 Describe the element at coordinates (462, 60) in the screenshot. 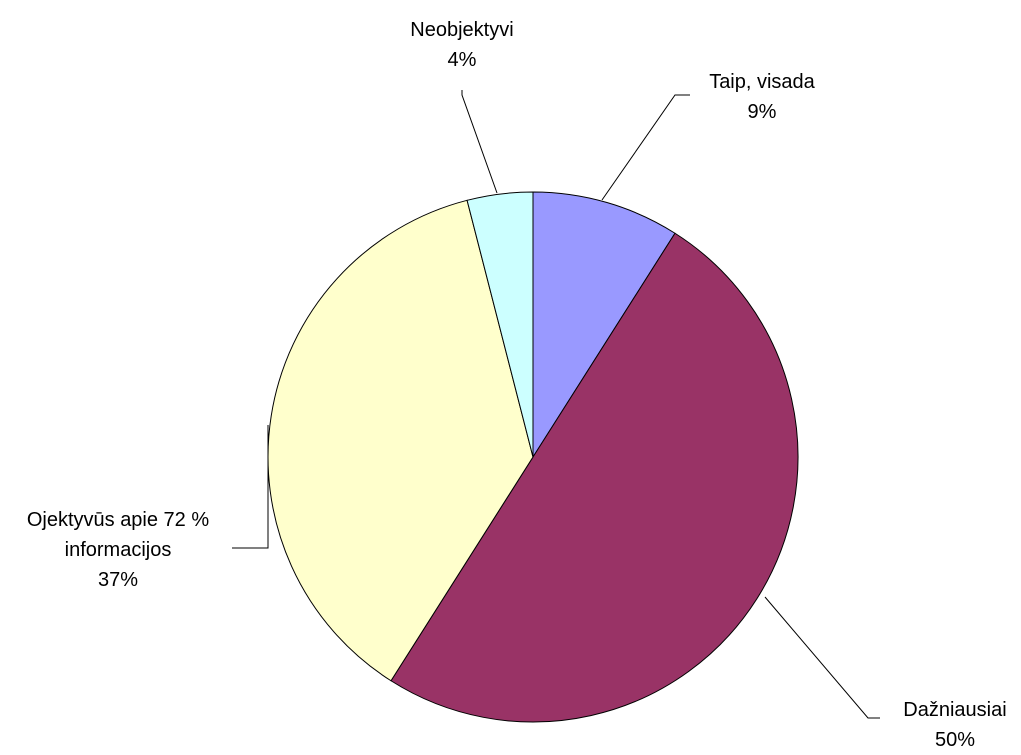

I see `slice-value: 4%` at that location.